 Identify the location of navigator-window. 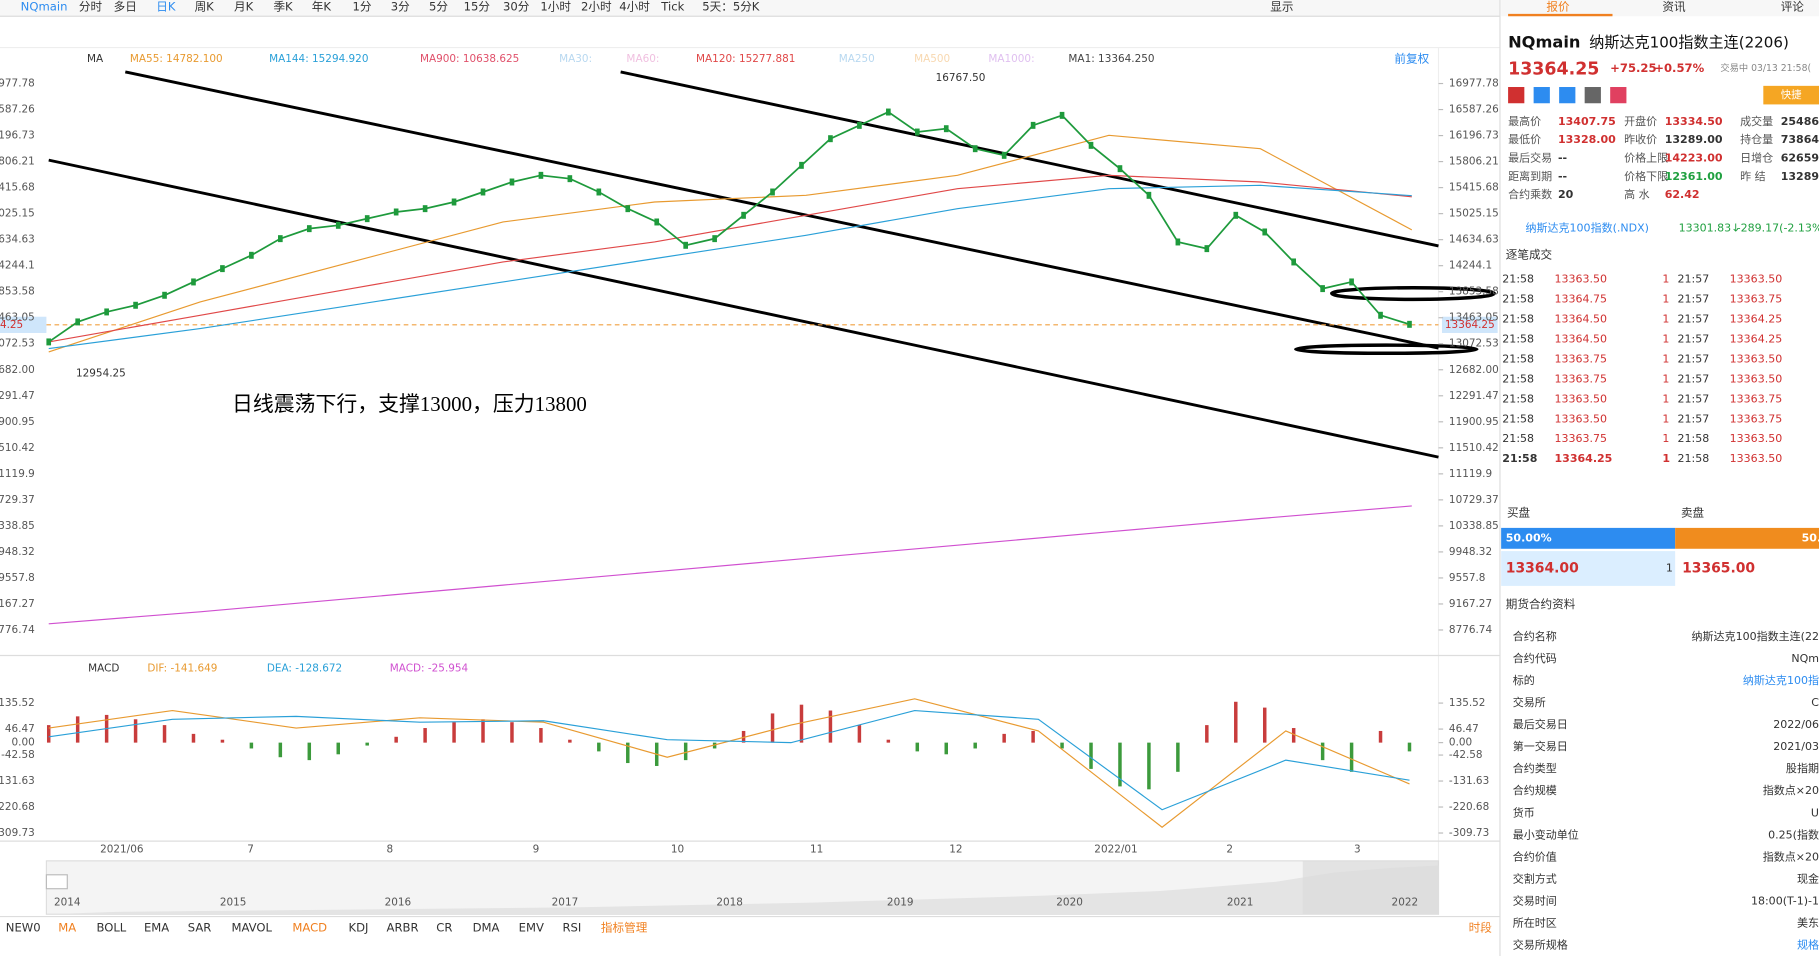
(1370, 887).